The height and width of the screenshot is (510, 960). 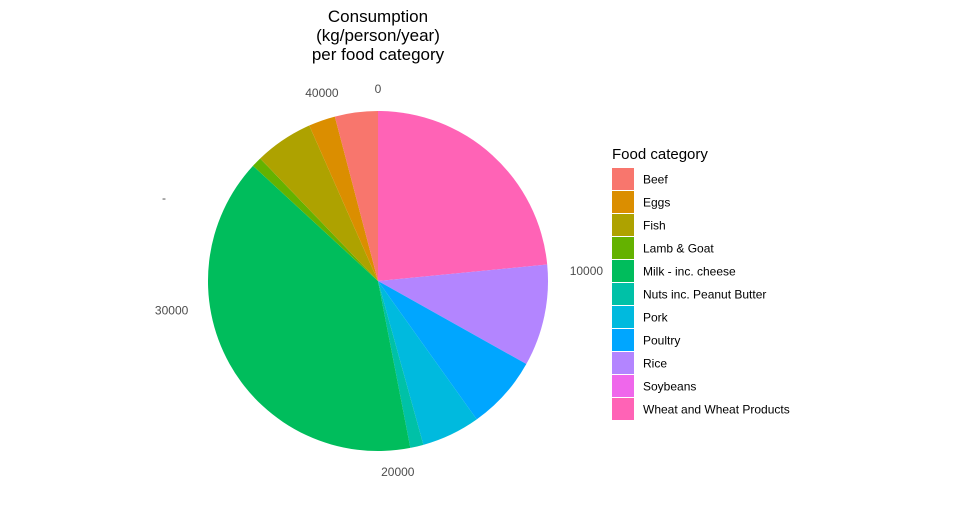 I want to click on legend-item: Poultry, so click(x=646, y=340).